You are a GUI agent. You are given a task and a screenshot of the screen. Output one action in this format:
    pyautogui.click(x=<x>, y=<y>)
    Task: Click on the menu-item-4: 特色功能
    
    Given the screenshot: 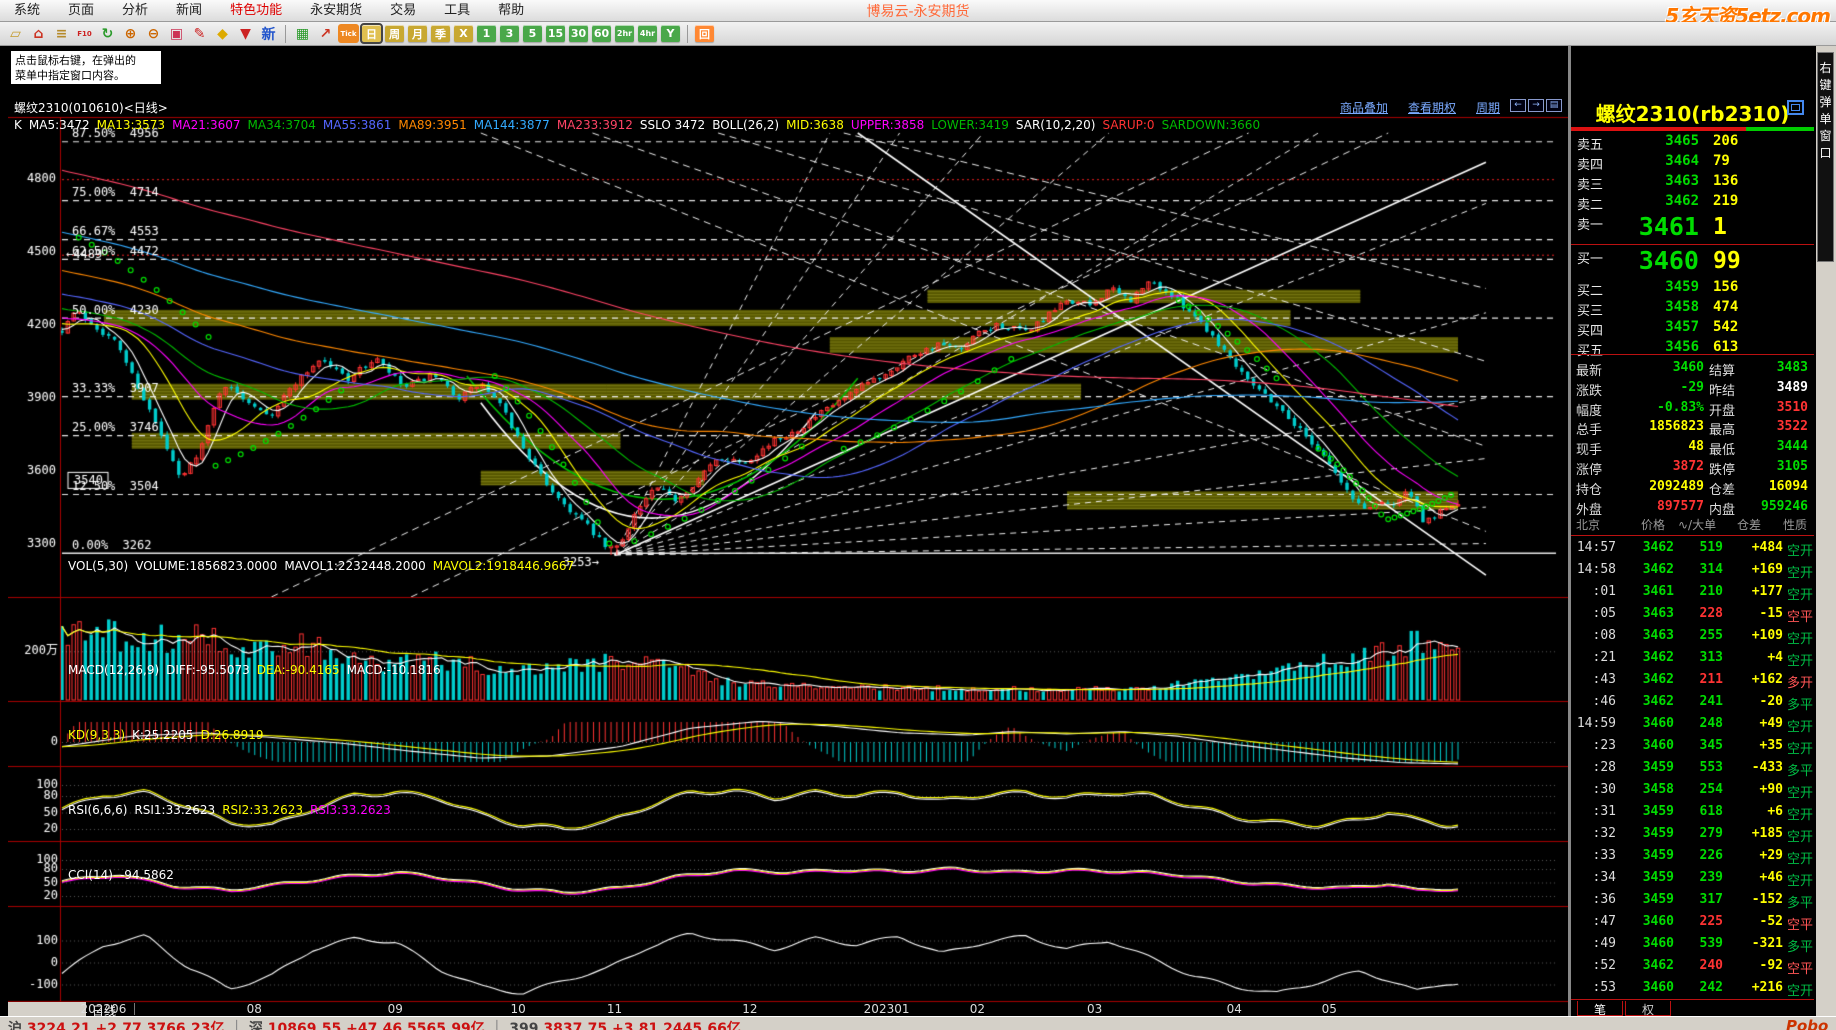 What is the action you would take?
    pyautogui.click(x=256, y=10)
    